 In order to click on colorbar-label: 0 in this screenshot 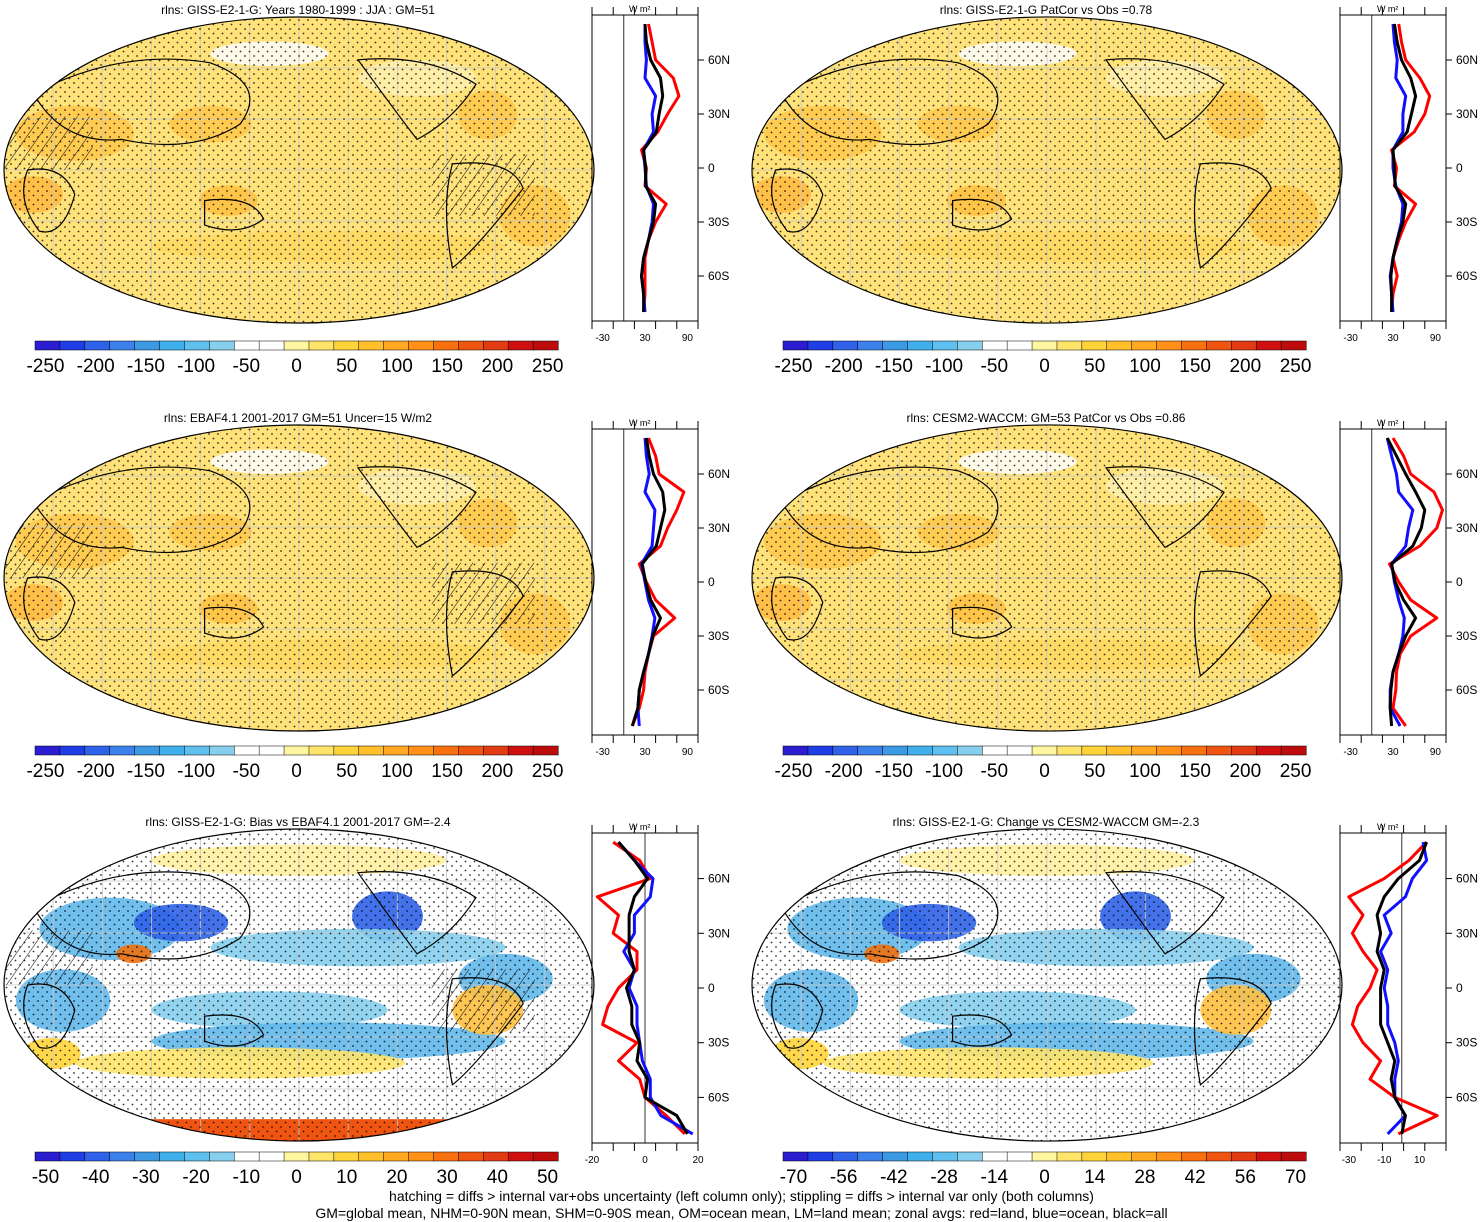, I will do `click(296, 366)`.